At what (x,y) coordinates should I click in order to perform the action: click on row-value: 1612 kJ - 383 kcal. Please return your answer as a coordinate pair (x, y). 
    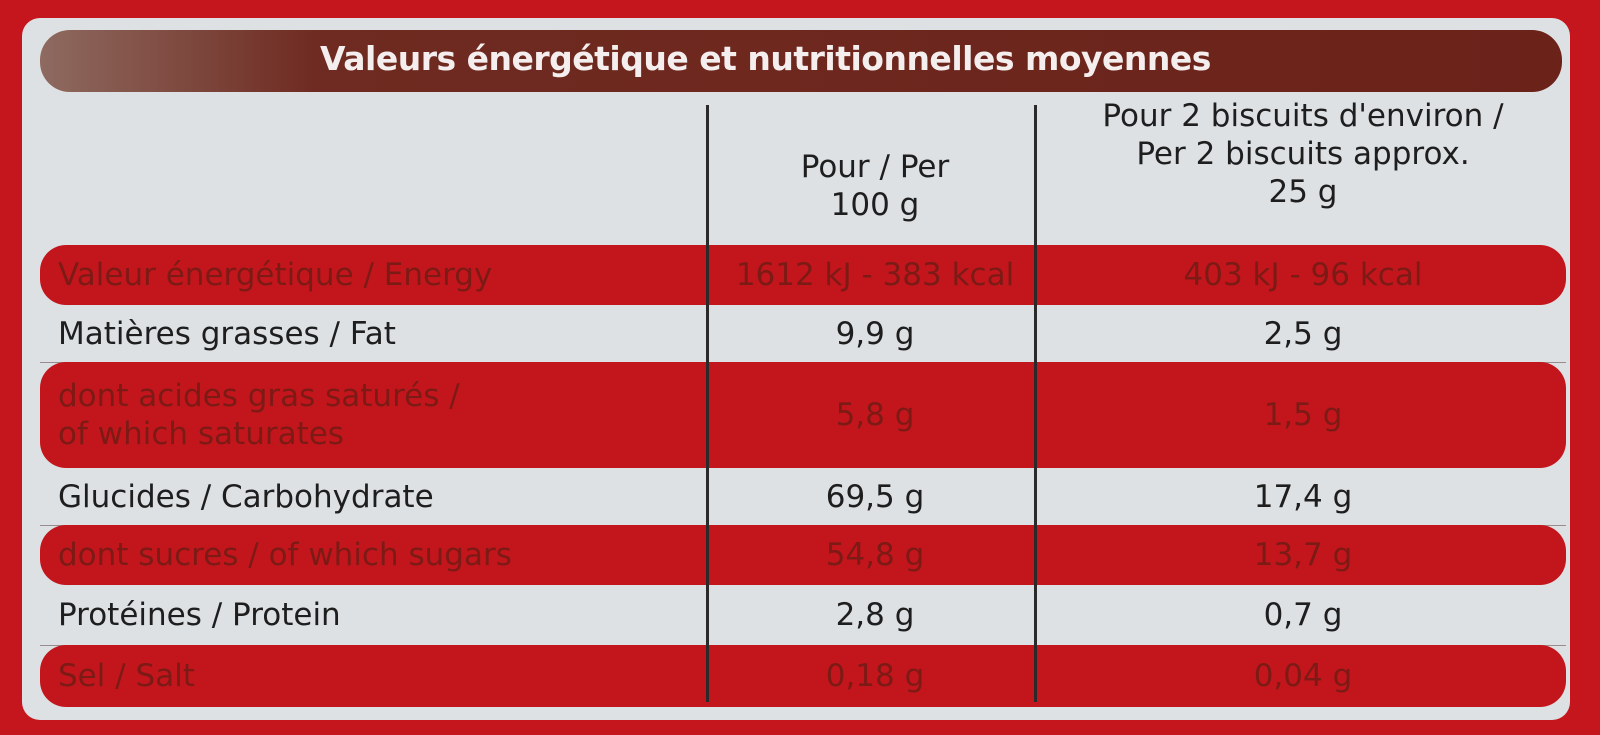
    Looking at the image, I should click on (875, 275).